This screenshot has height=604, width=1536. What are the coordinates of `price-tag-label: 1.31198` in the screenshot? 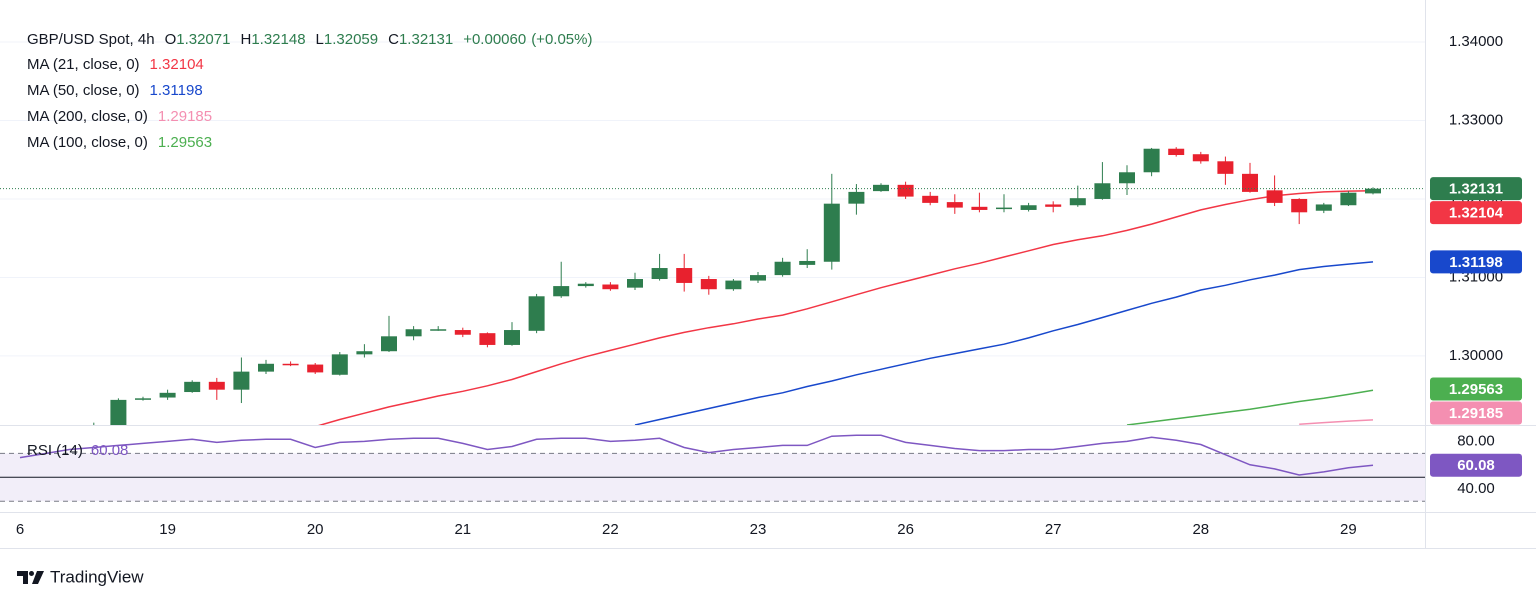 It's located at (1475, 262).